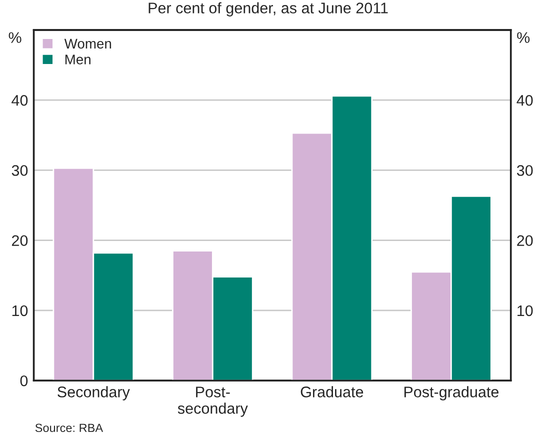 This screenshot has height=441, width=536. Describe the element at coordinates (20, 310) in the screenshot. I see `y-tick-label: 10` at that location.